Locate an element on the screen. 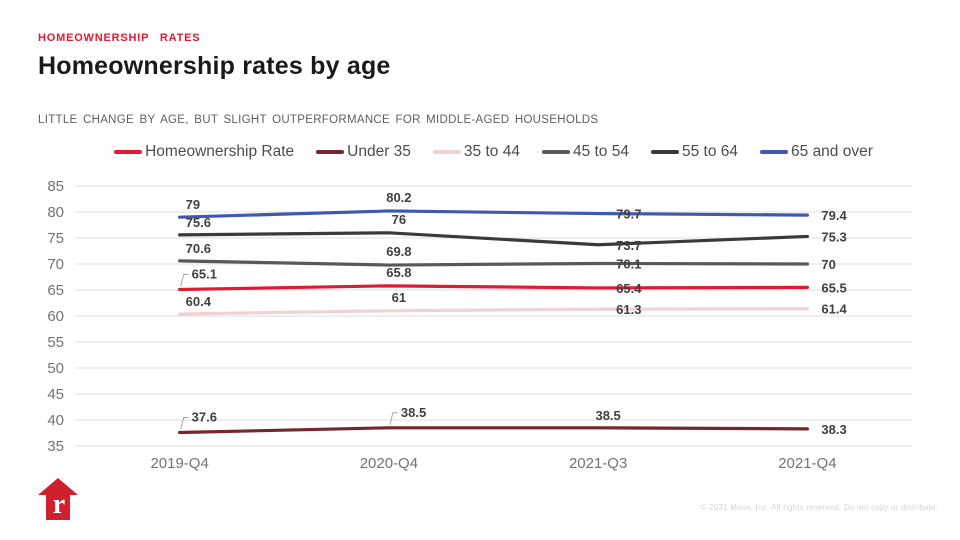  data-label: 61.3 is located at coordinates (628, 309).